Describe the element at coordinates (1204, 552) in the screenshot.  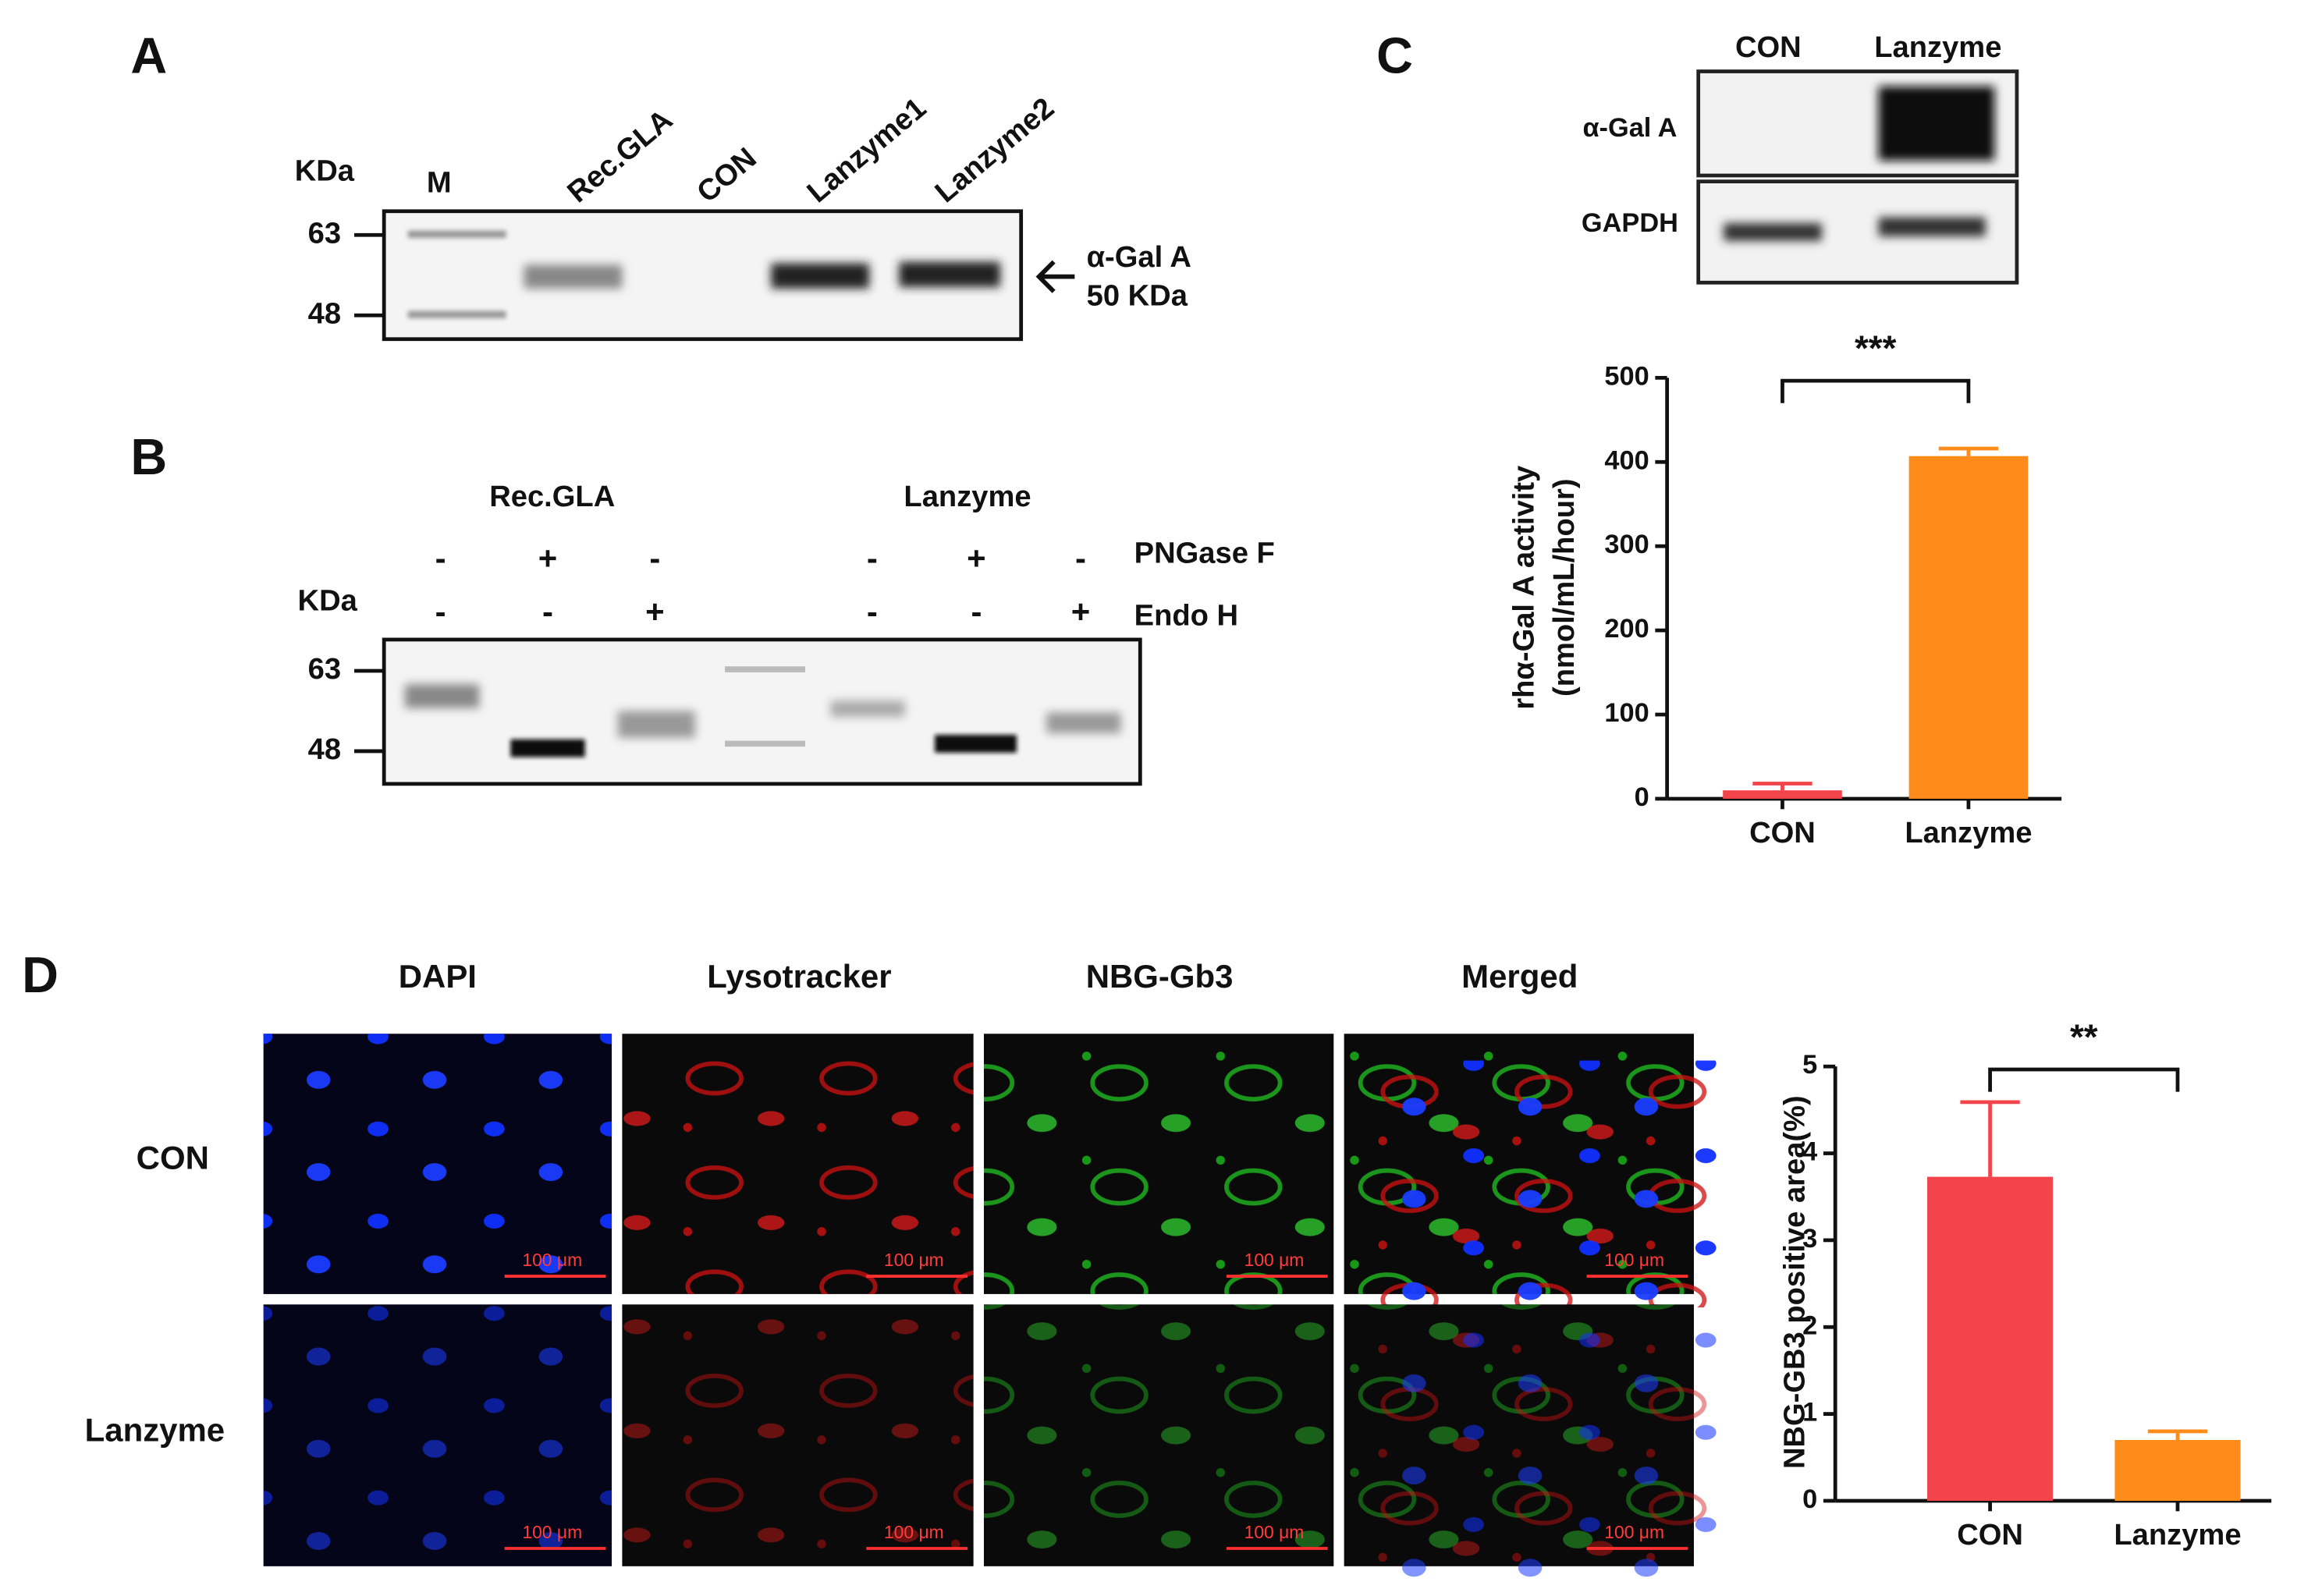
I see `treatment-label: PNGase F` at that location.